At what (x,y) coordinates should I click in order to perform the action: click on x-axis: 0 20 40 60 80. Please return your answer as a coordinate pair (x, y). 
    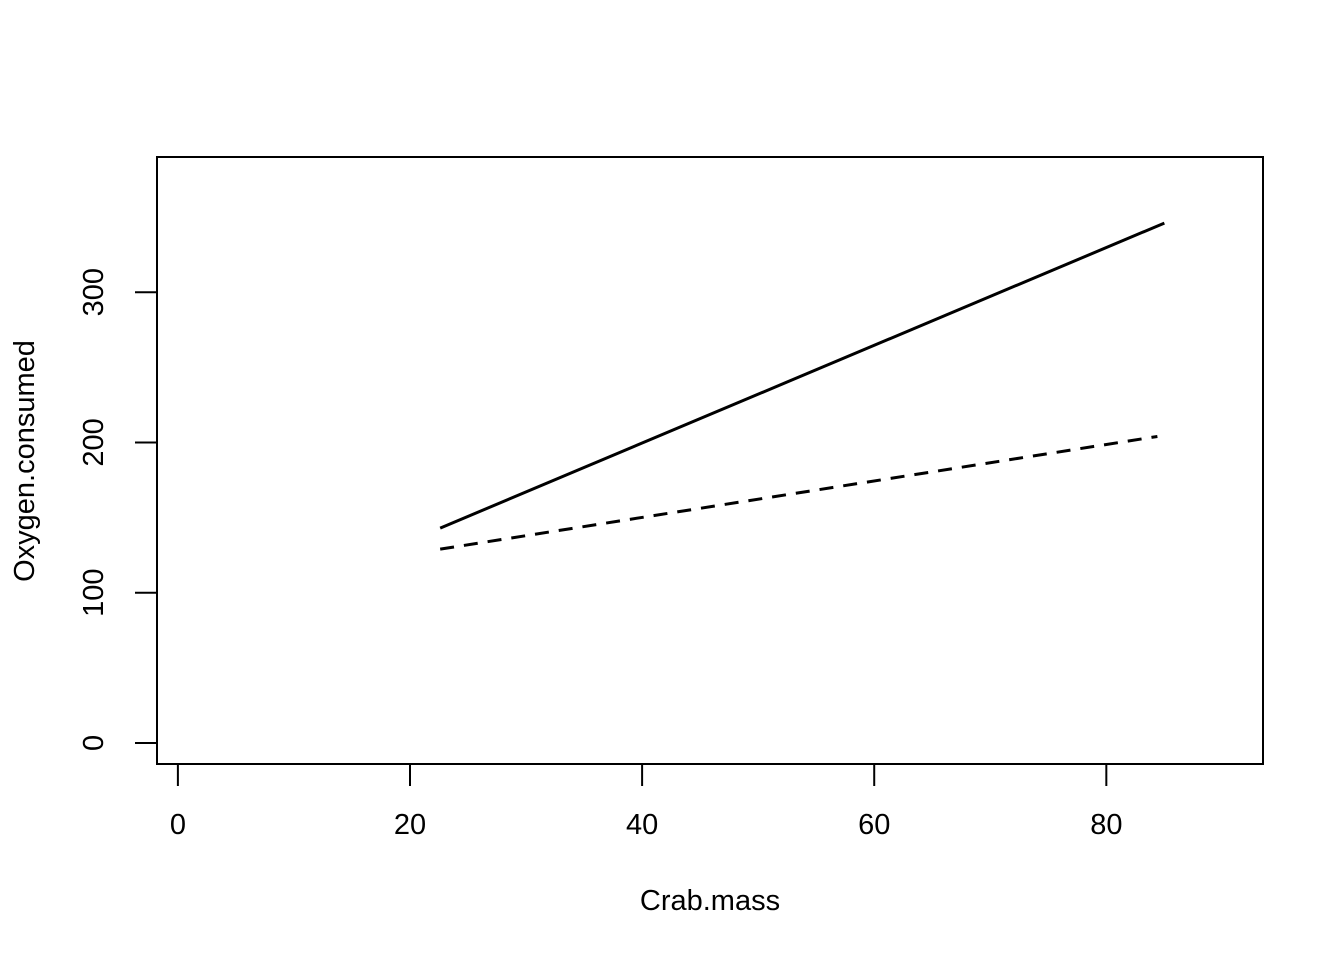
    Looking at the image, I should click on (646, 802).